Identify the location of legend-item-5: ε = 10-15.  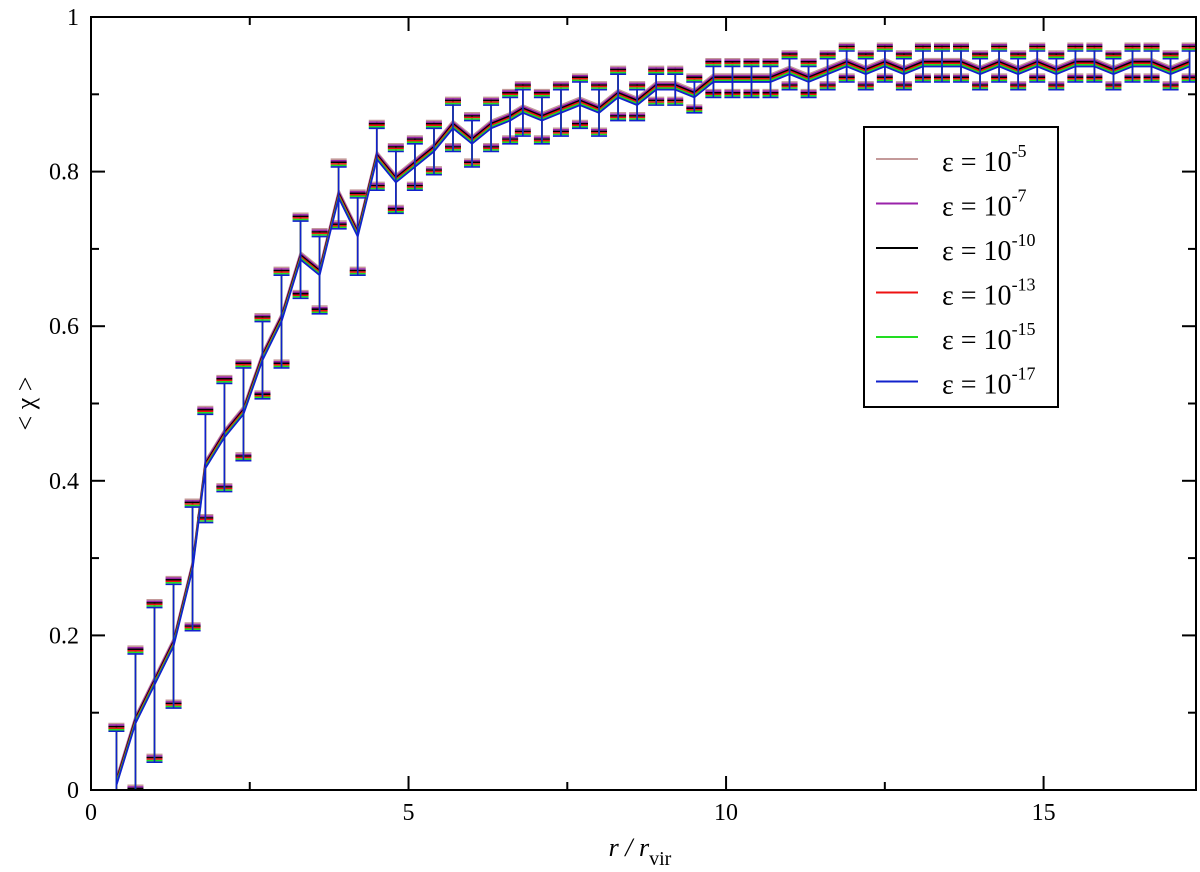
(956, 337).